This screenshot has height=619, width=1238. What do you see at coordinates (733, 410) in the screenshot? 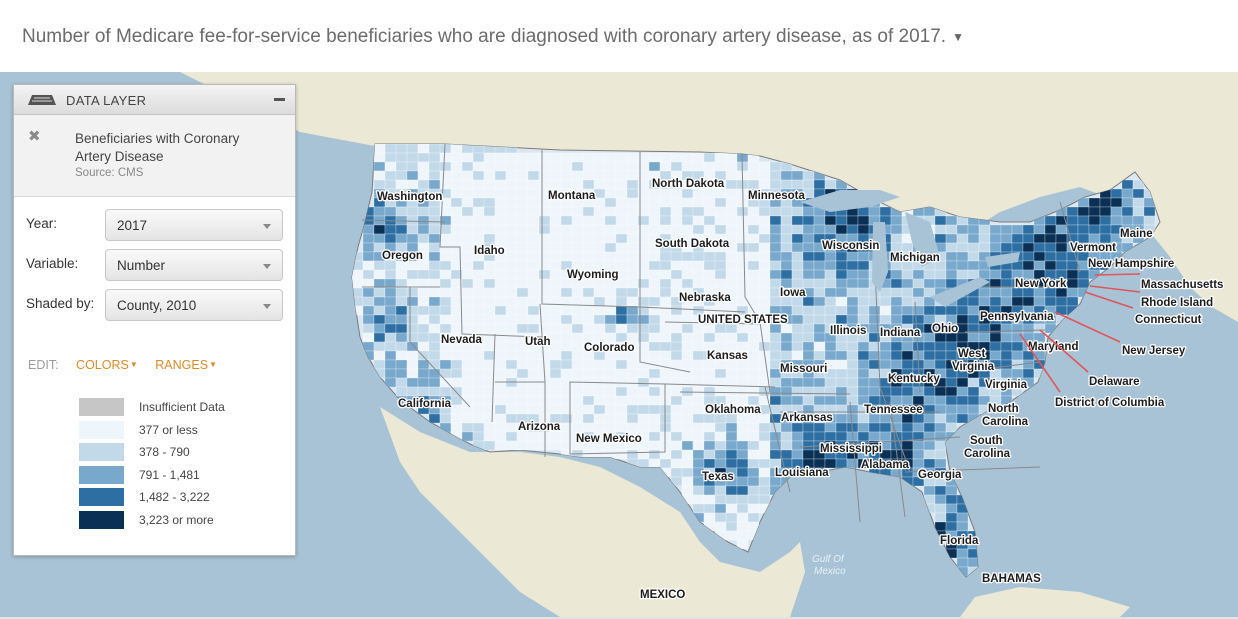
I see `state-label: Oklahoma` at bounding box center [733, 410].